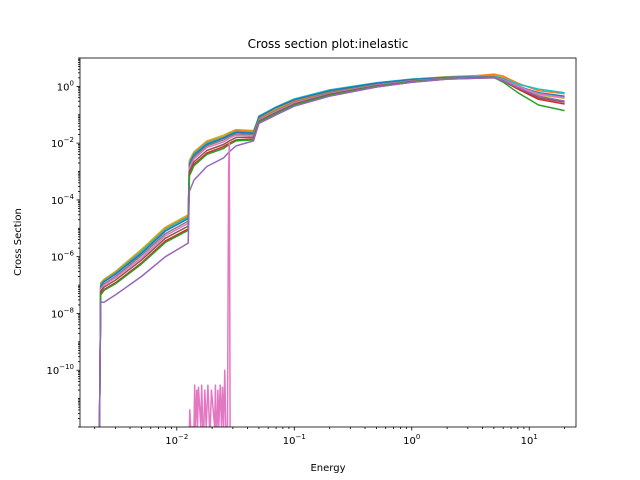 This screenshot has width=640, height=480. Describe the element at coordinates (328, 44) in the screenshot. I see `chart-title: Cross section plot:inelastic` at that location.